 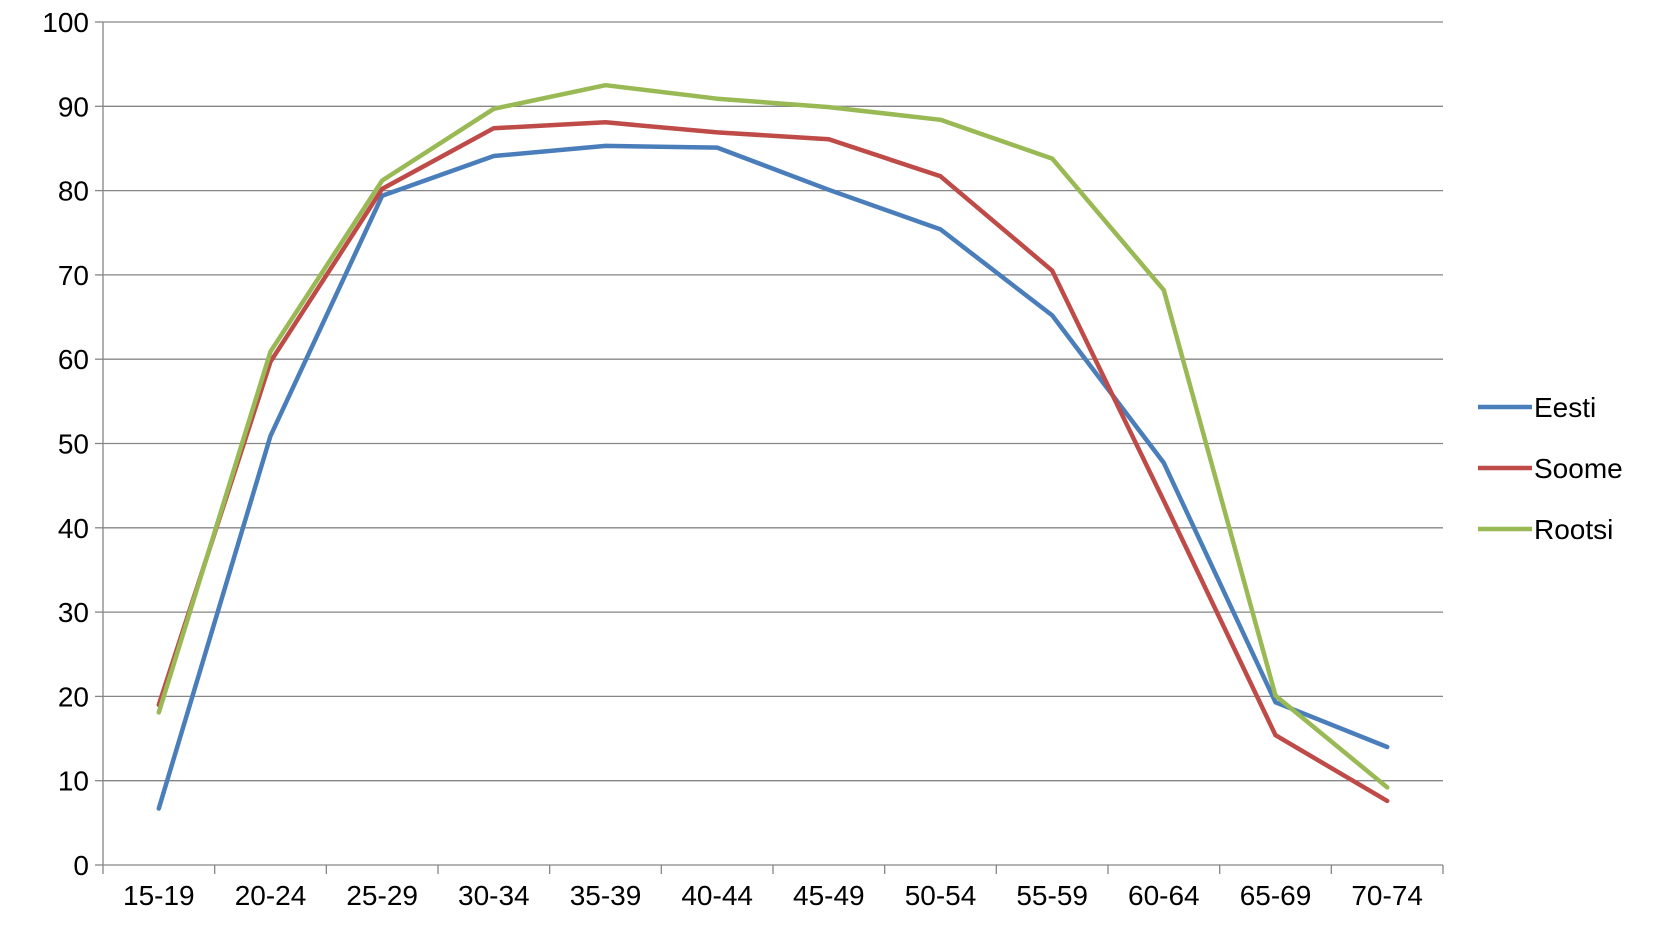 I want to click on x-tick-label: 20-24, so click(x=271, y=895).